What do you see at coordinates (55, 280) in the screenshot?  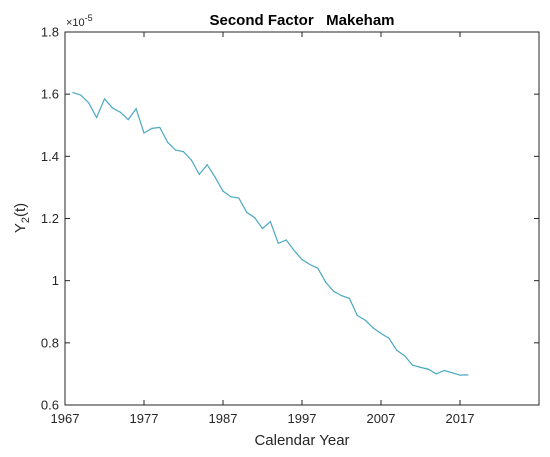 I see `y-tick-label: 1` at bounding box center [55, 280].